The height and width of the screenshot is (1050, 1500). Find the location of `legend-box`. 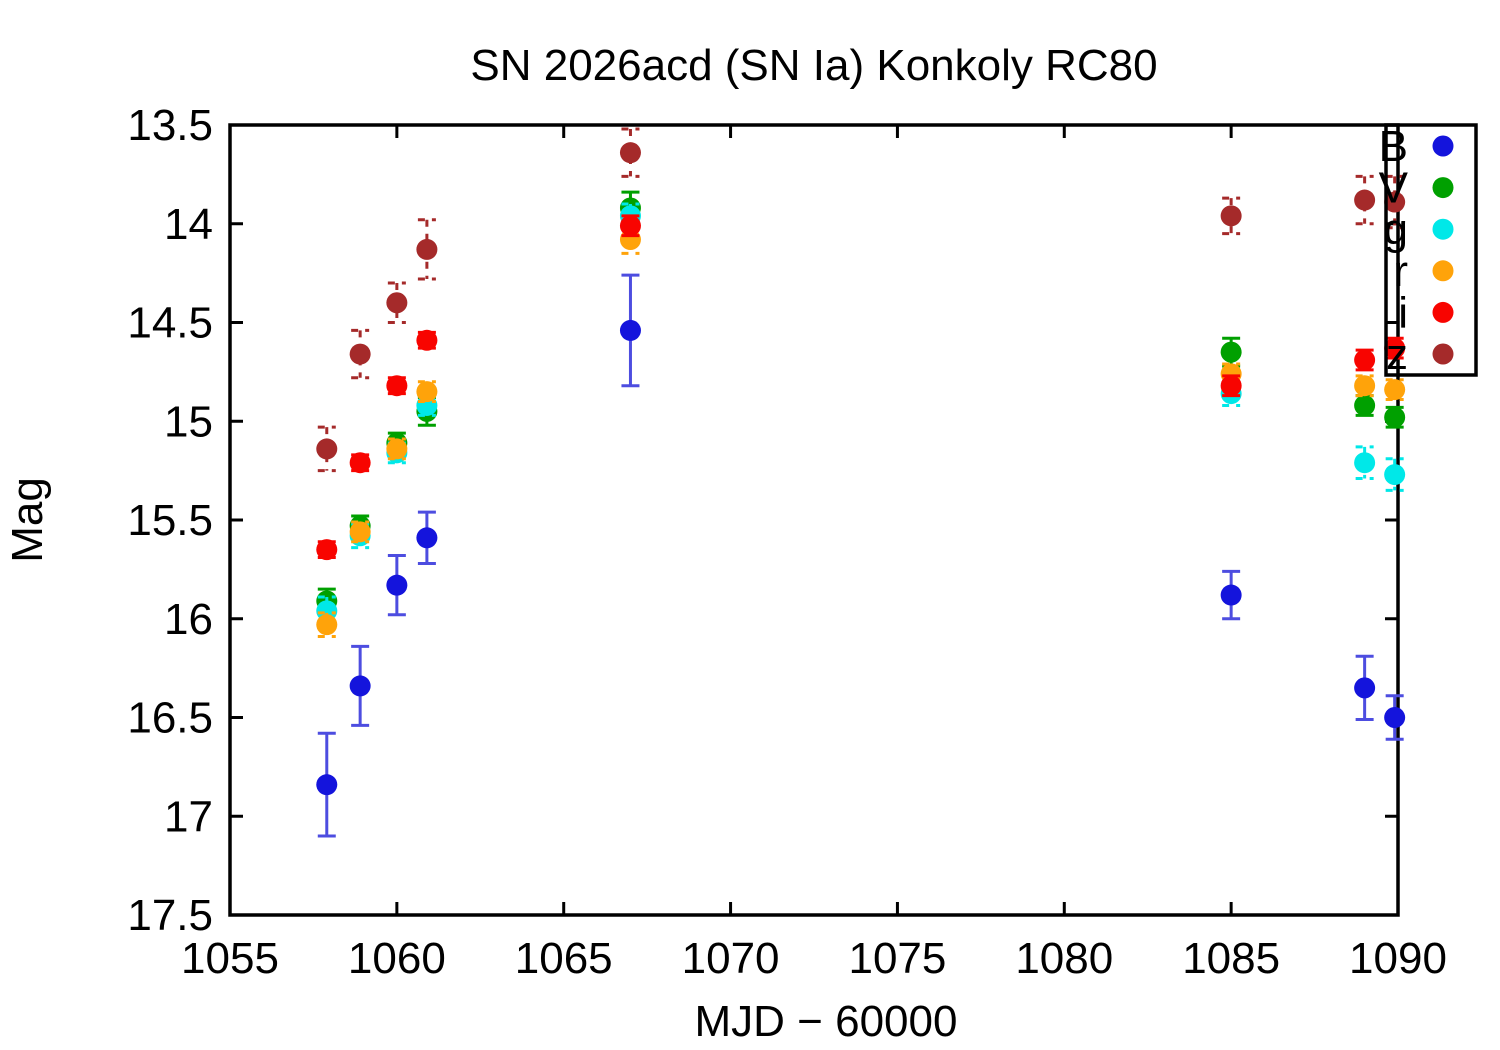

legend-box is located at coordinates (1431, 250).